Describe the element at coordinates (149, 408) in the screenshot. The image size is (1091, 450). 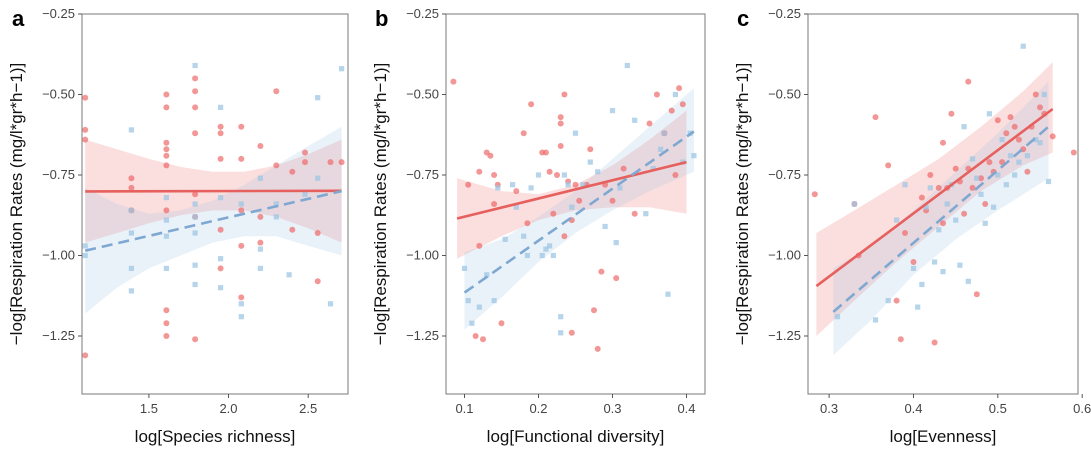
I see `panel-a-x-tick-label-0: 1.5` at that location.